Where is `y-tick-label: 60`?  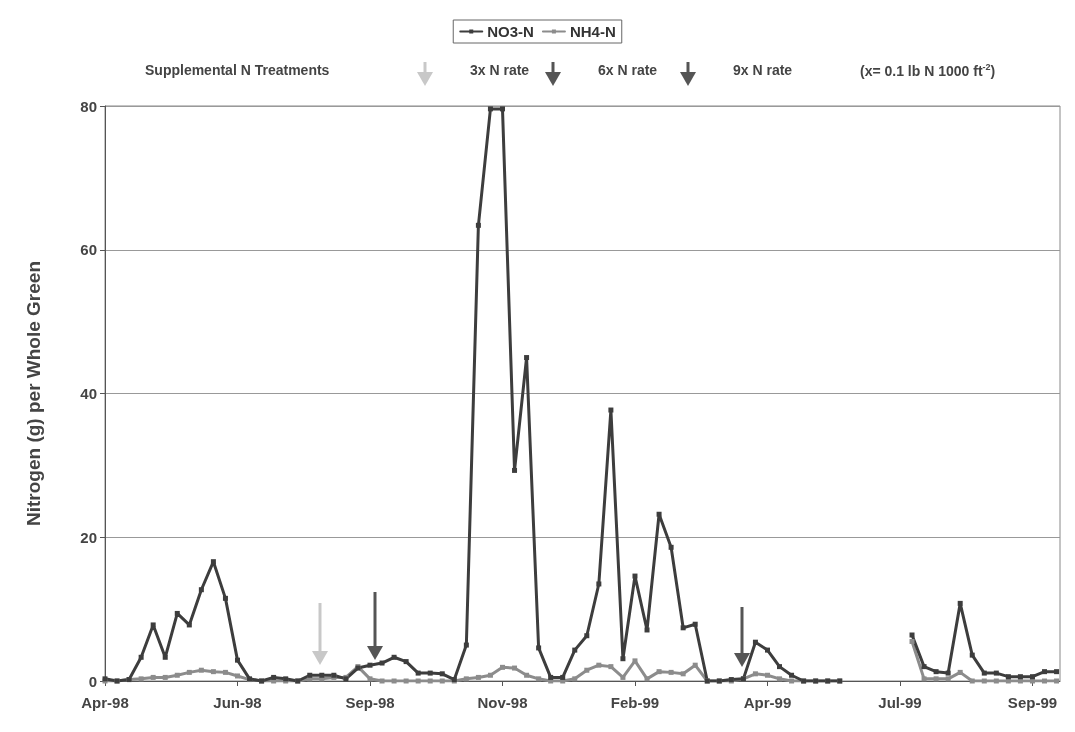
y-tick-label: 60 is located at coordinates (88, 250).